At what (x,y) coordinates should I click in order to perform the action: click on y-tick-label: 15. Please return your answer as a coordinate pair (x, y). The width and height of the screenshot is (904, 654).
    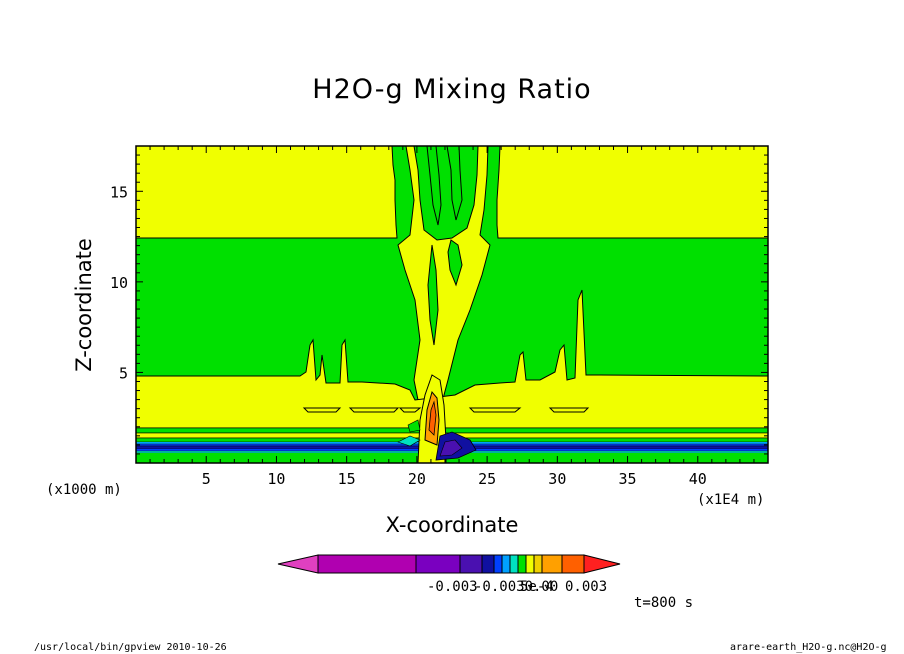
    Looking at the image, I should click on (119, 192).